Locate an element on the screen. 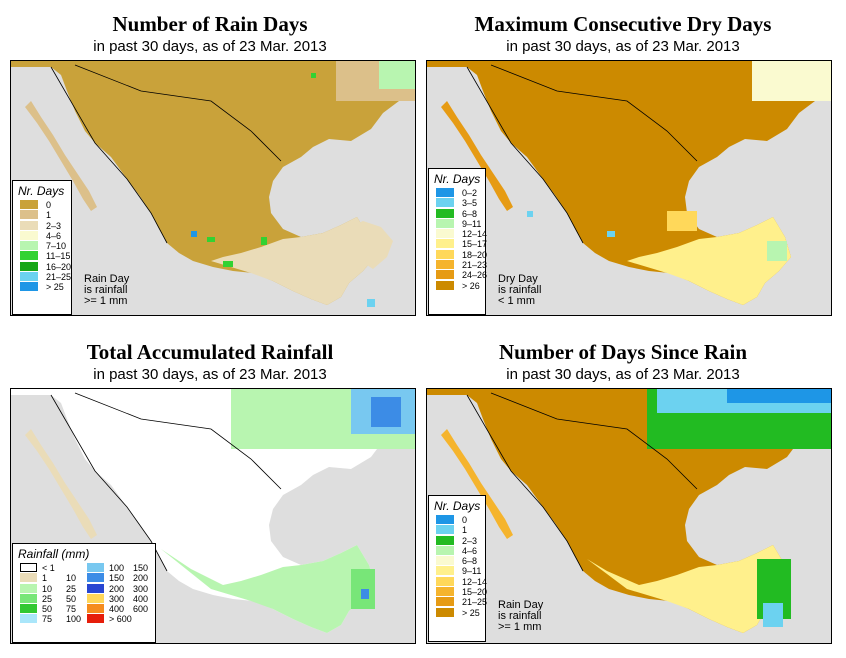 The width and height of the screenshot is (846, 658). legend-rain-days: Nr. Days 0 1 2–3 4–6 7–10 11–15 16–20 21–25 > 25 is located at coordinates (42, 247).